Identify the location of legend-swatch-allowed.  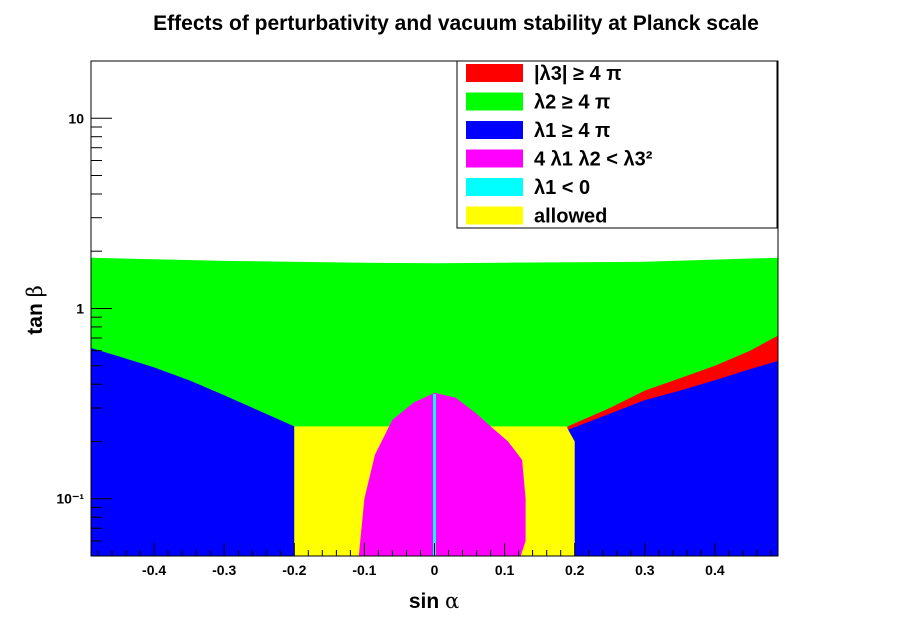
(494, 215).